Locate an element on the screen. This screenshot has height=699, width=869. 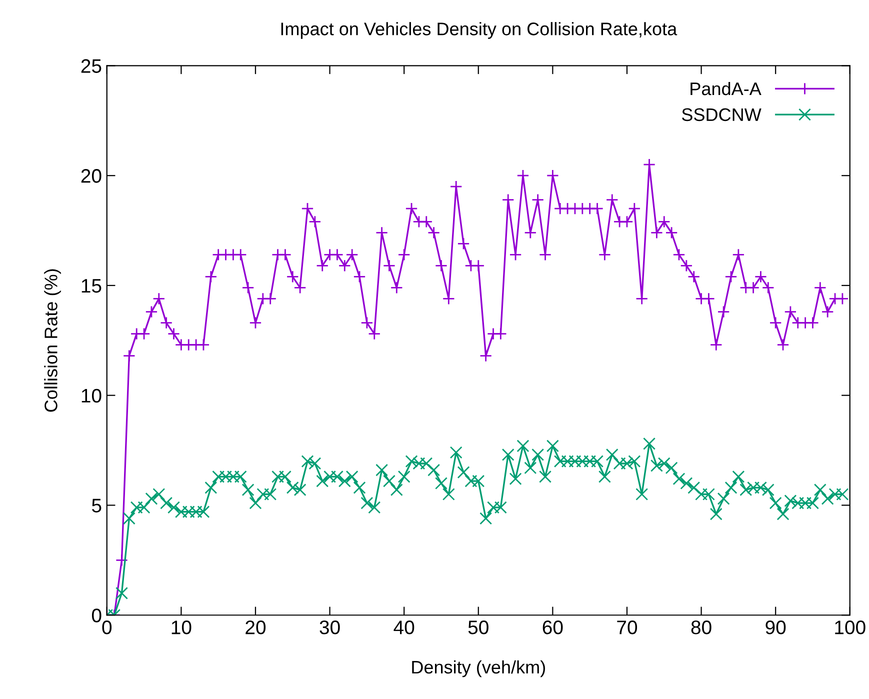
x-tick-label: 60 is located at coordinates (552, 627).